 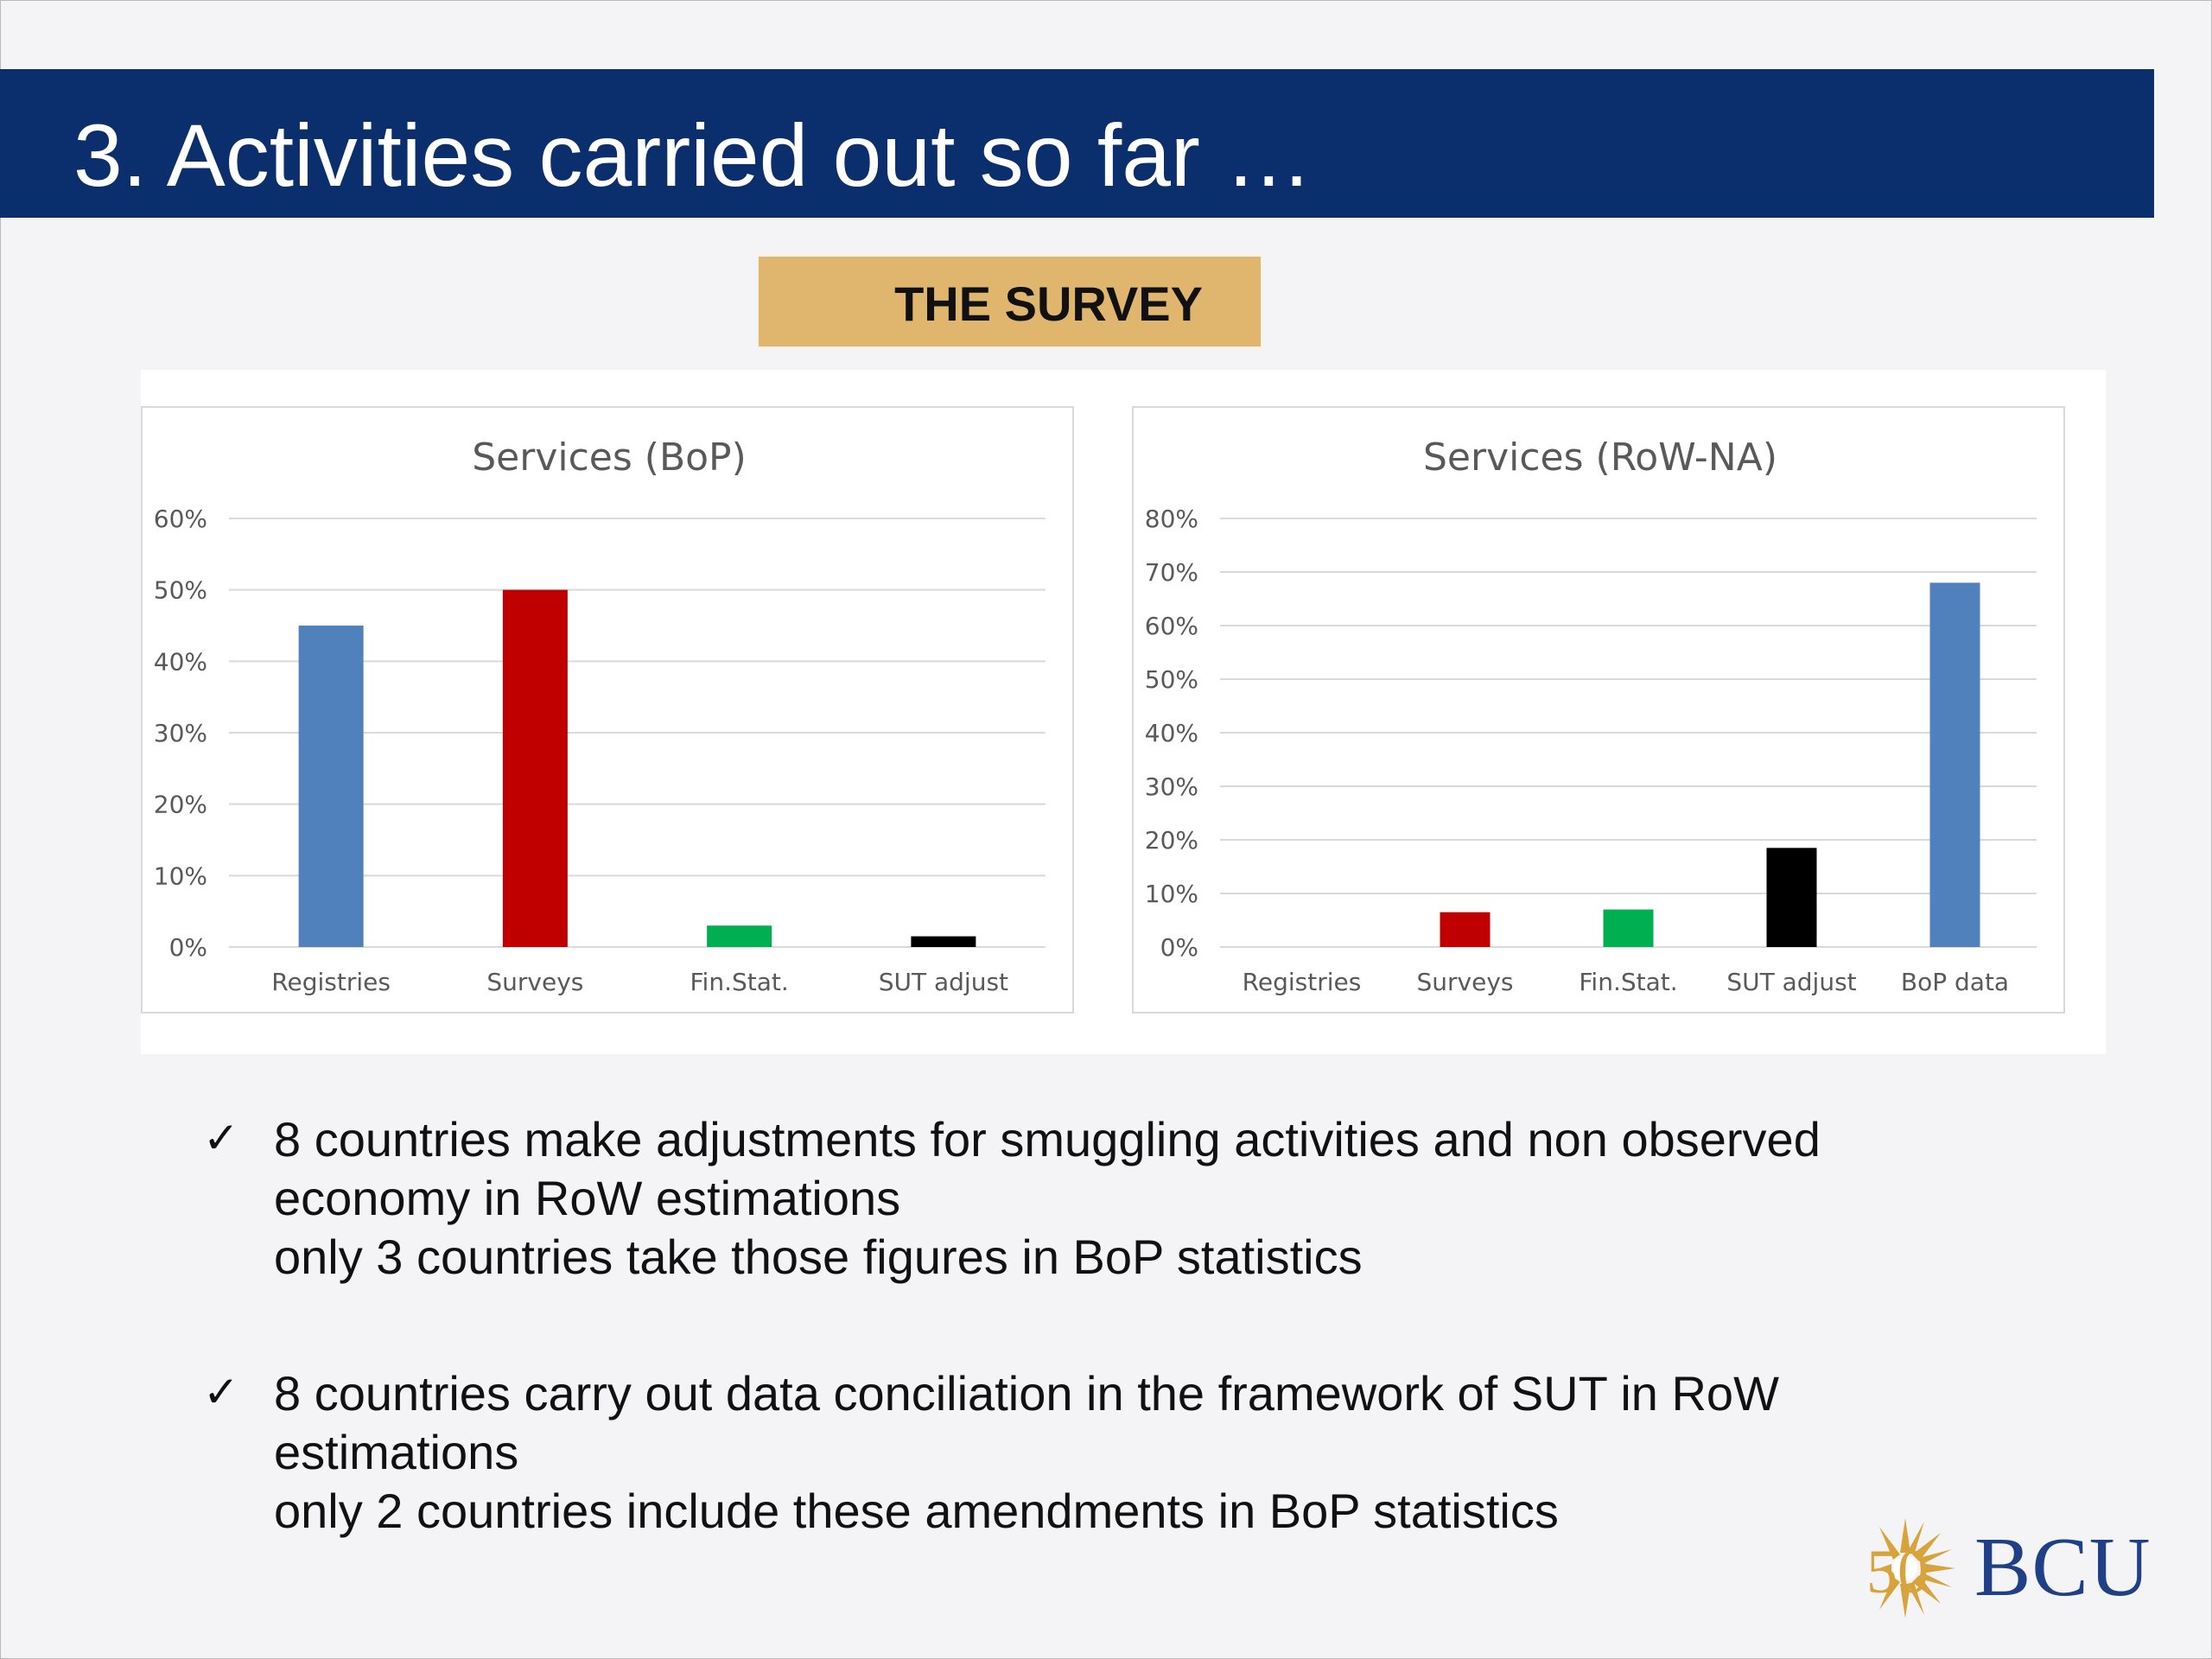 I want to click on section-label: THE SURVEY, so click(x=1048, y=303).